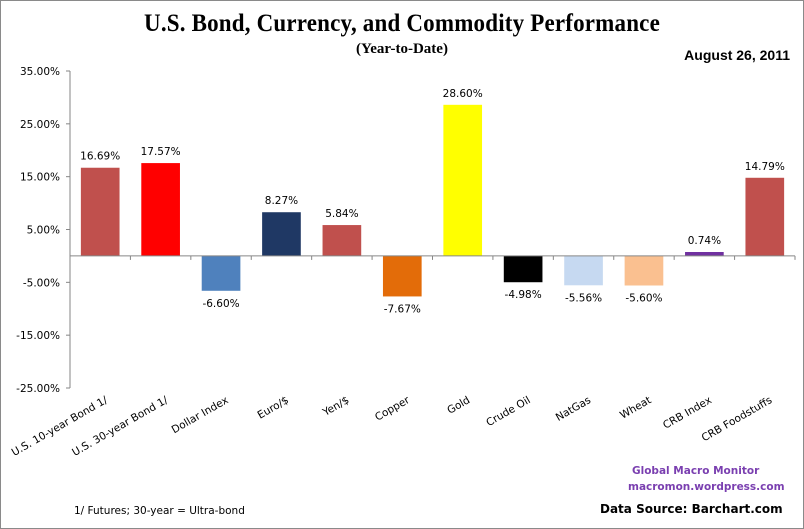 This screenshot has height=529, width=804. Describe the element at coordinates (392, 409) in the screenshot. I see `x-tick-label: Copper` at that location.